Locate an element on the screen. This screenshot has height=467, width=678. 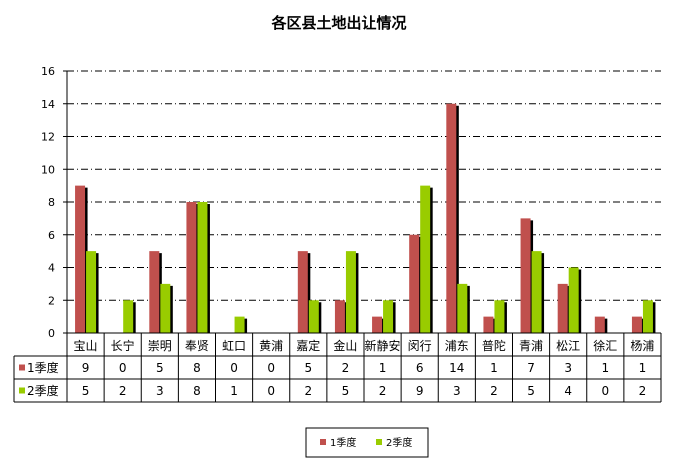
y-tick-label: 14 is located at coordinates (48, 104).